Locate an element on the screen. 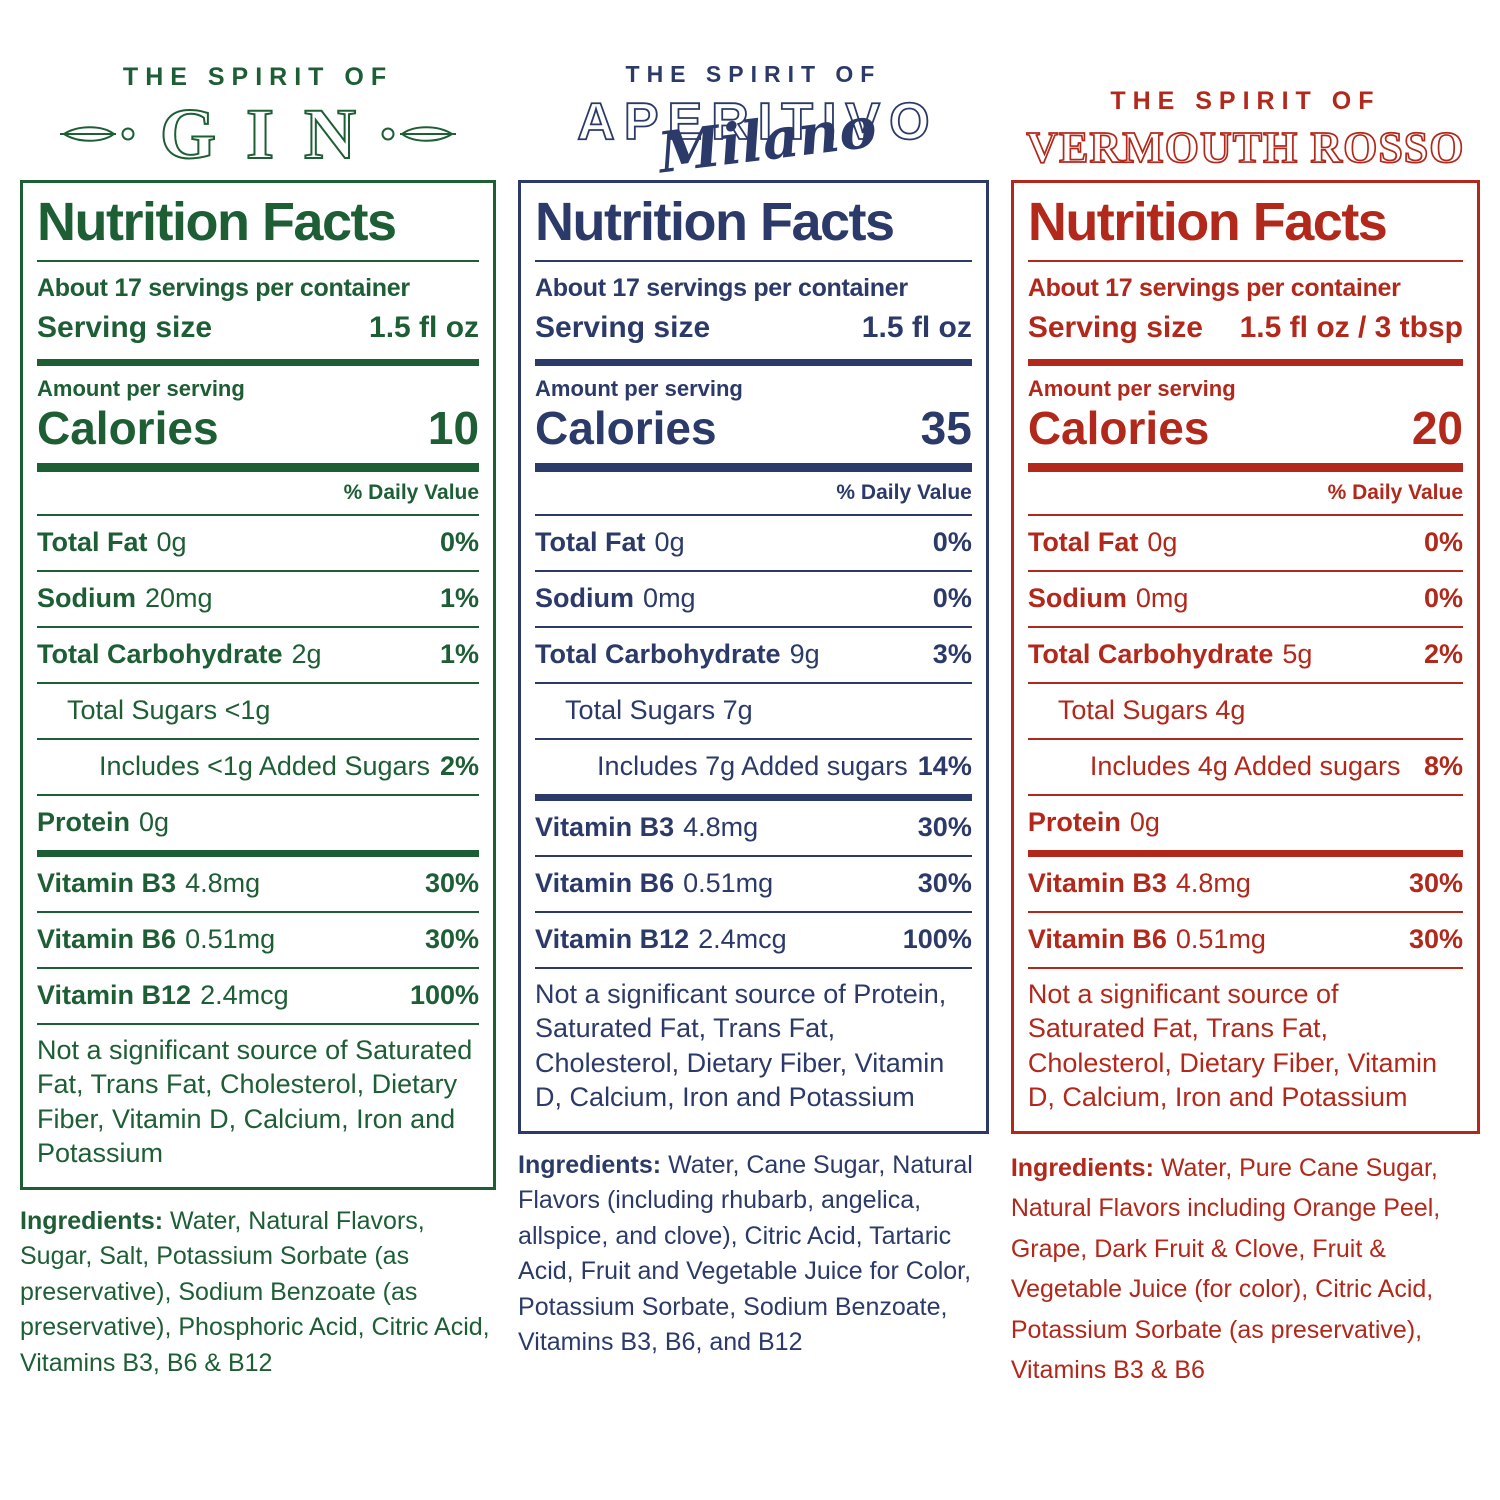  serving-size-row: Serving size 1.5 fl oz / 3 tbsp is located at coordinates (1245, 332).